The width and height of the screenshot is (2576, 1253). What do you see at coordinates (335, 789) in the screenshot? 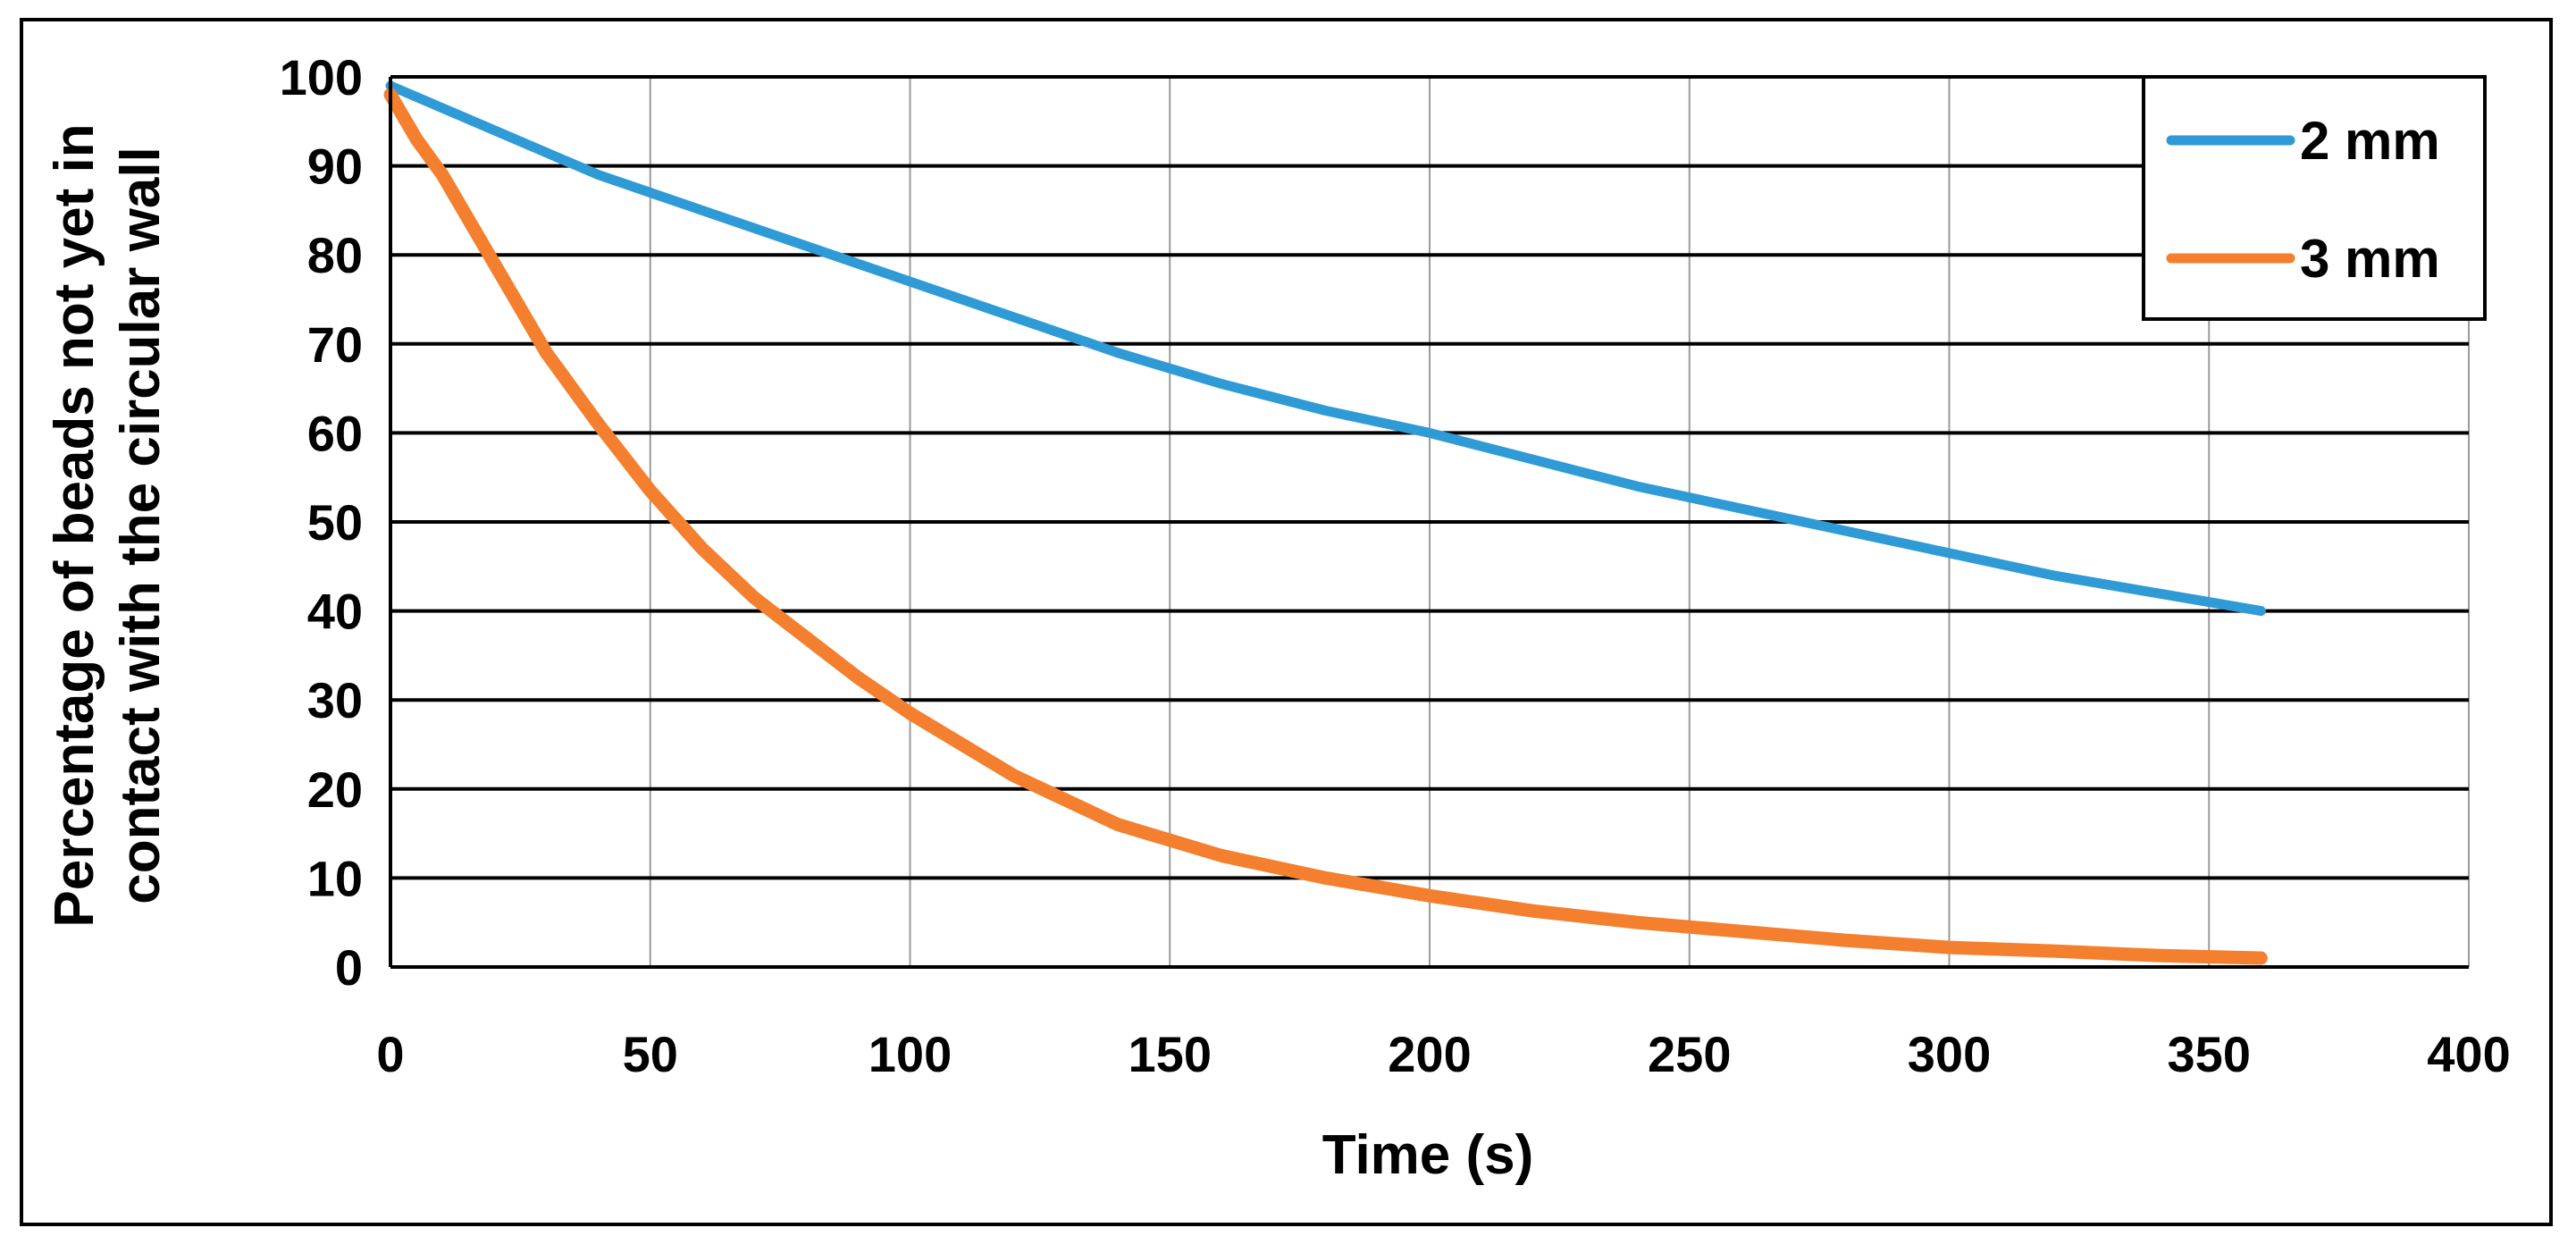
I see `y-tick-label-20: 20` at bounding box center [335, 789].